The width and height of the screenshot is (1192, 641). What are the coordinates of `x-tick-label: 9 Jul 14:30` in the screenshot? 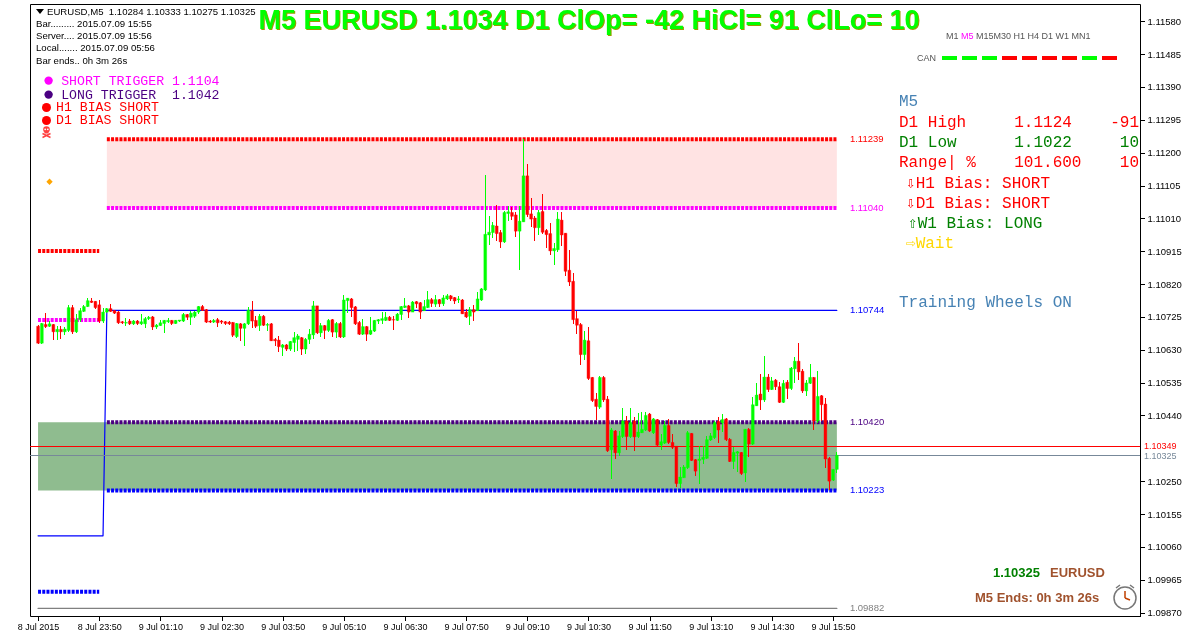 It's located at (772, 626).